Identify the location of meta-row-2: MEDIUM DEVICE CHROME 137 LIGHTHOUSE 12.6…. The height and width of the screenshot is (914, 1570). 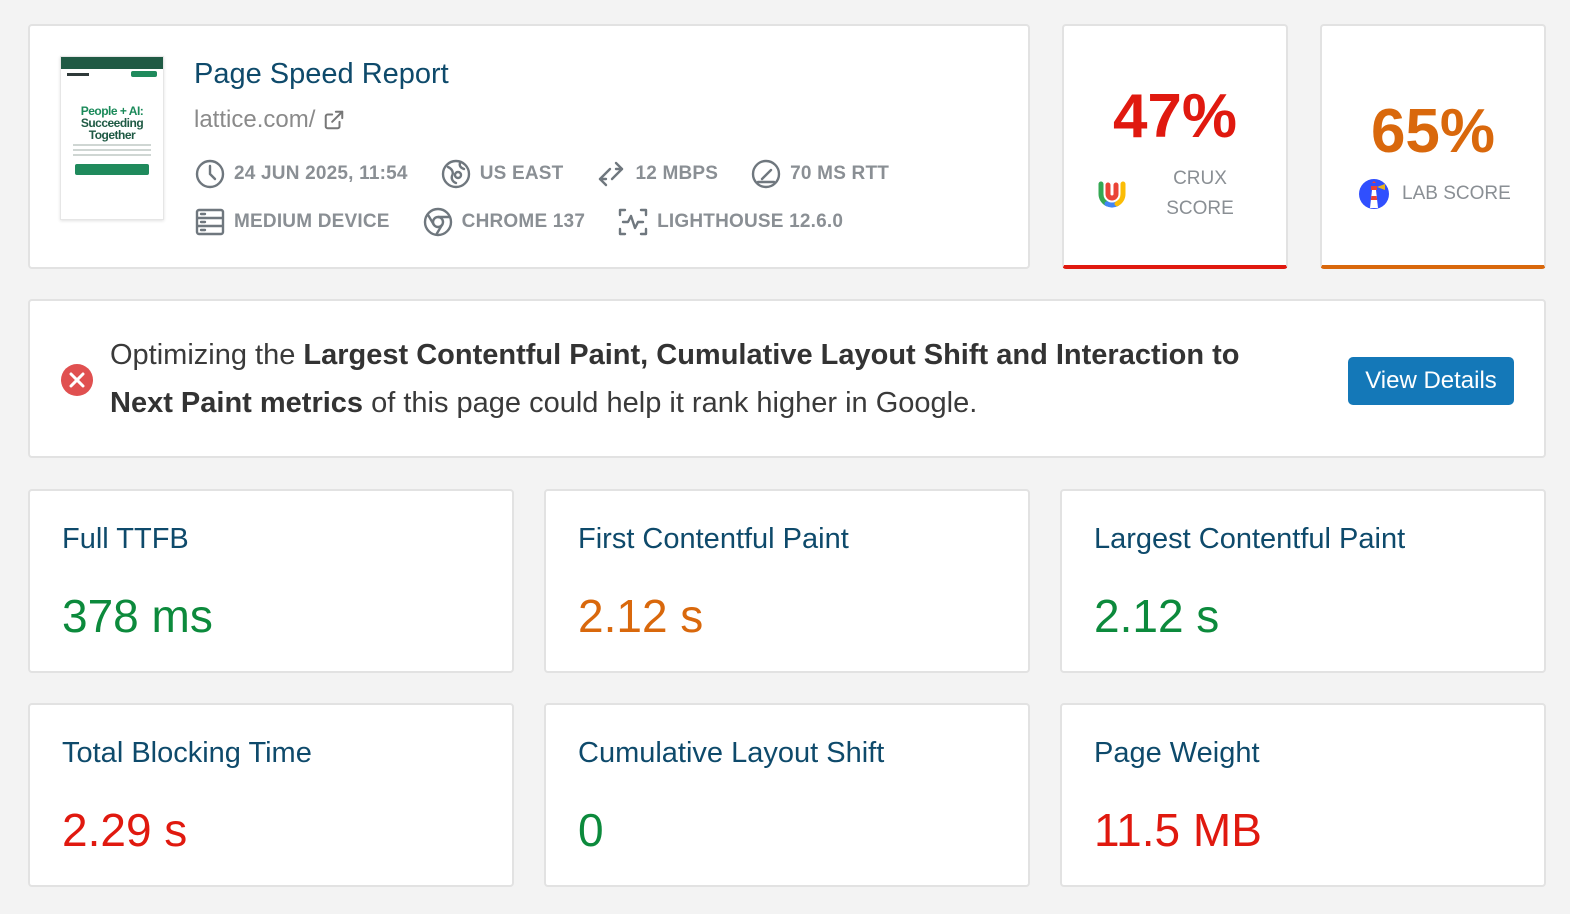
(534, 222).